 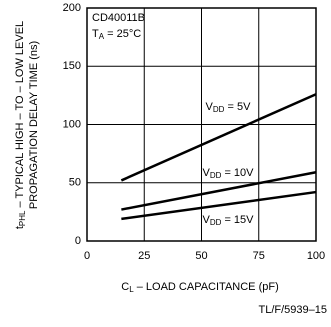 What do you see at coordinates (102, 36) in the screenshot?
I see `annotation-part: A` at bounding box center [102, 36].